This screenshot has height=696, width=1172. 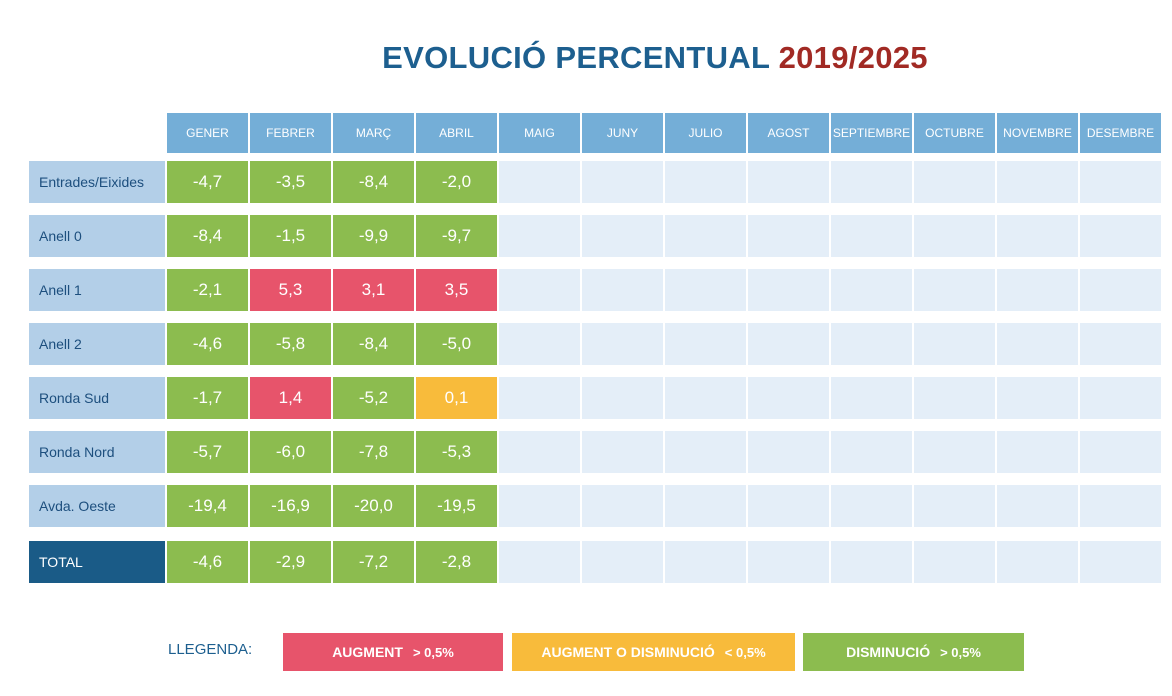 I want to click on row-label: Ronda Nord, so click(x=97, y=452).